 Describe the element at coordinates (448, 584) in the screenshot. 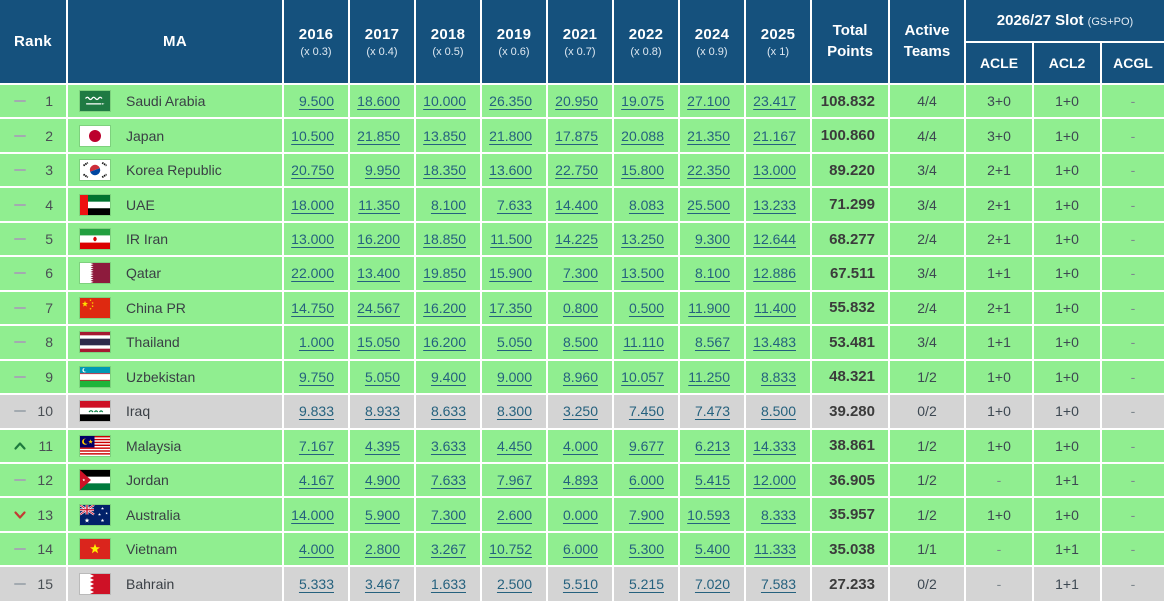

I see `points-link: 1.633` at that location.